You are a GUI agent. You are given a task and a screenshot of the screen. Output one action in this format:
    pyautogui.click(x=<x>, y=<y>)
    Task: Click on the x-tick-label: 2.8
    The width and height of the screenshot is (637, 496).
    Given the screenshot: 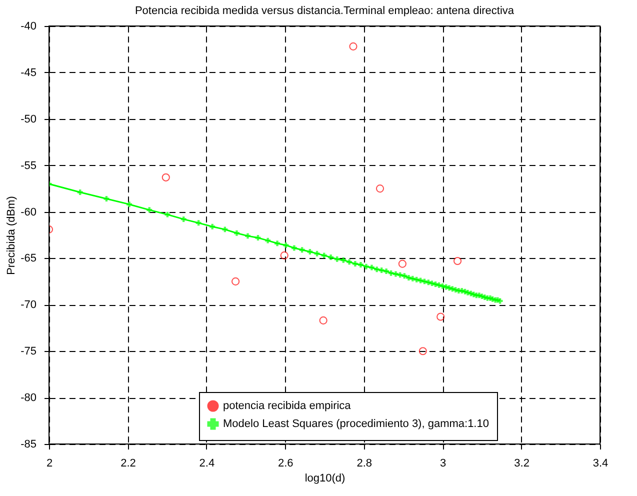 What is the action you would take?
    pyautogui.click(x=364, y=464)
    